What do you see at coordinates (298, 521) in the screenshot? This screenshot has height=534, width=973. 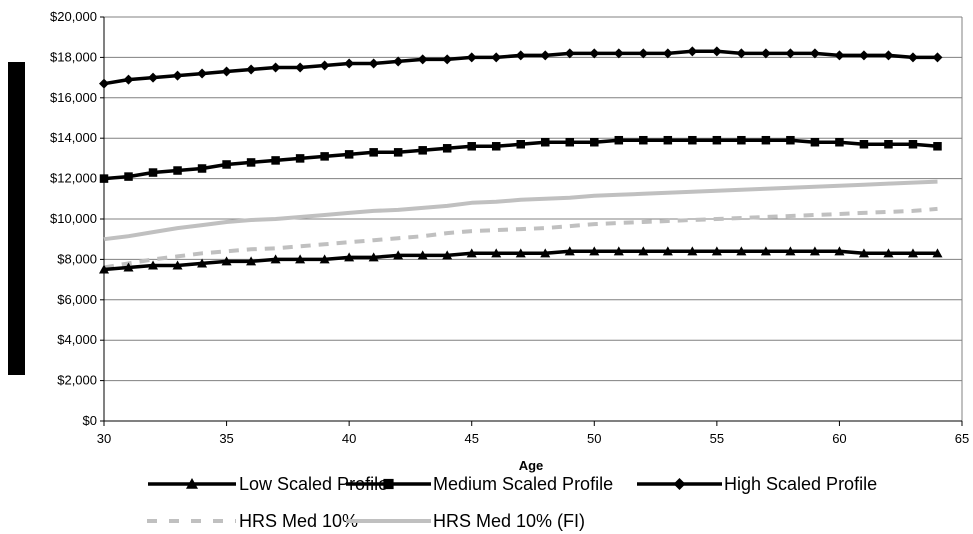 I see `legend-label: HRS Med 10%` at bounding box center [298, 521].